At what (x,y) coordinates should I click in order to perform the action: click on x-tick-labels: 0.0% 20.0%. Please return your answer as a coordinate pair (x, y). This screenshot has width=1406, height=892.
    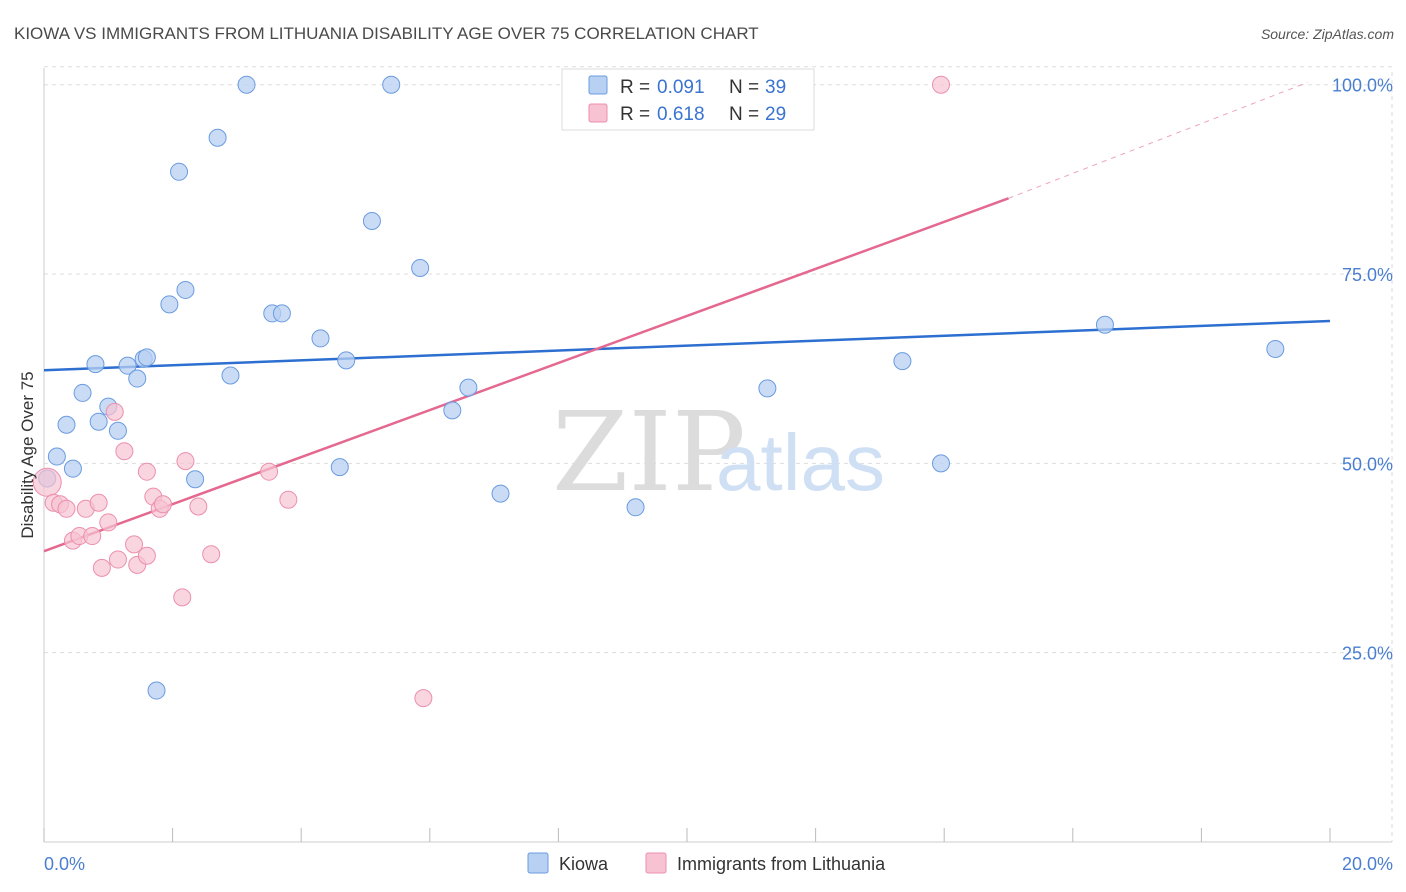
    Looking at the image, I should click on (718, 864).